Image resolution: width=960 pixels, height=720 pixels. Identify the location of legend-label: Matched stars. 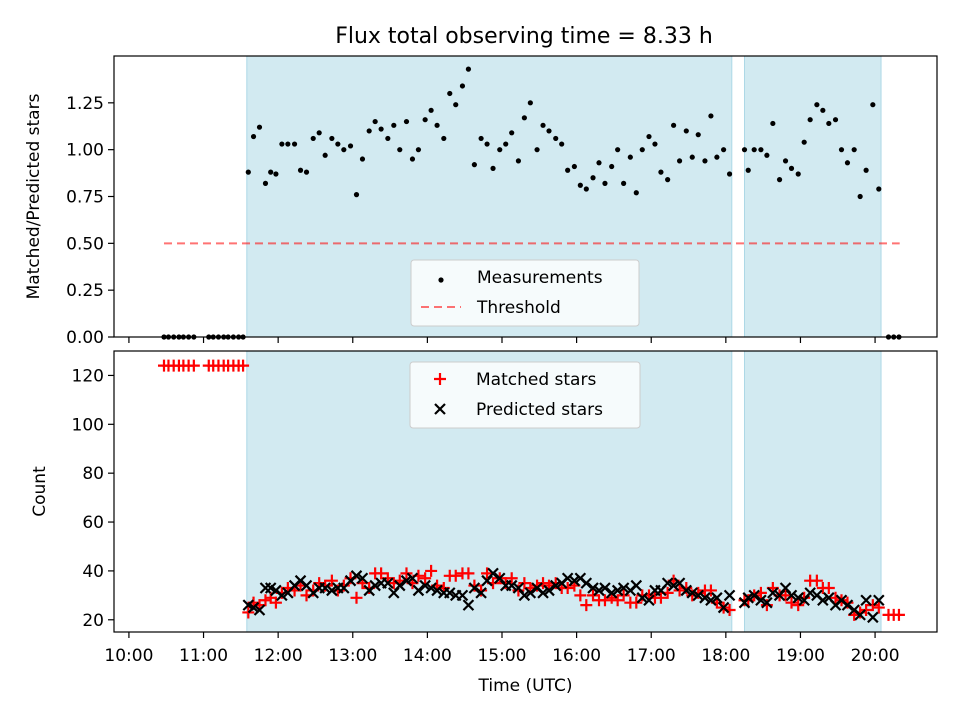
(536, 380).